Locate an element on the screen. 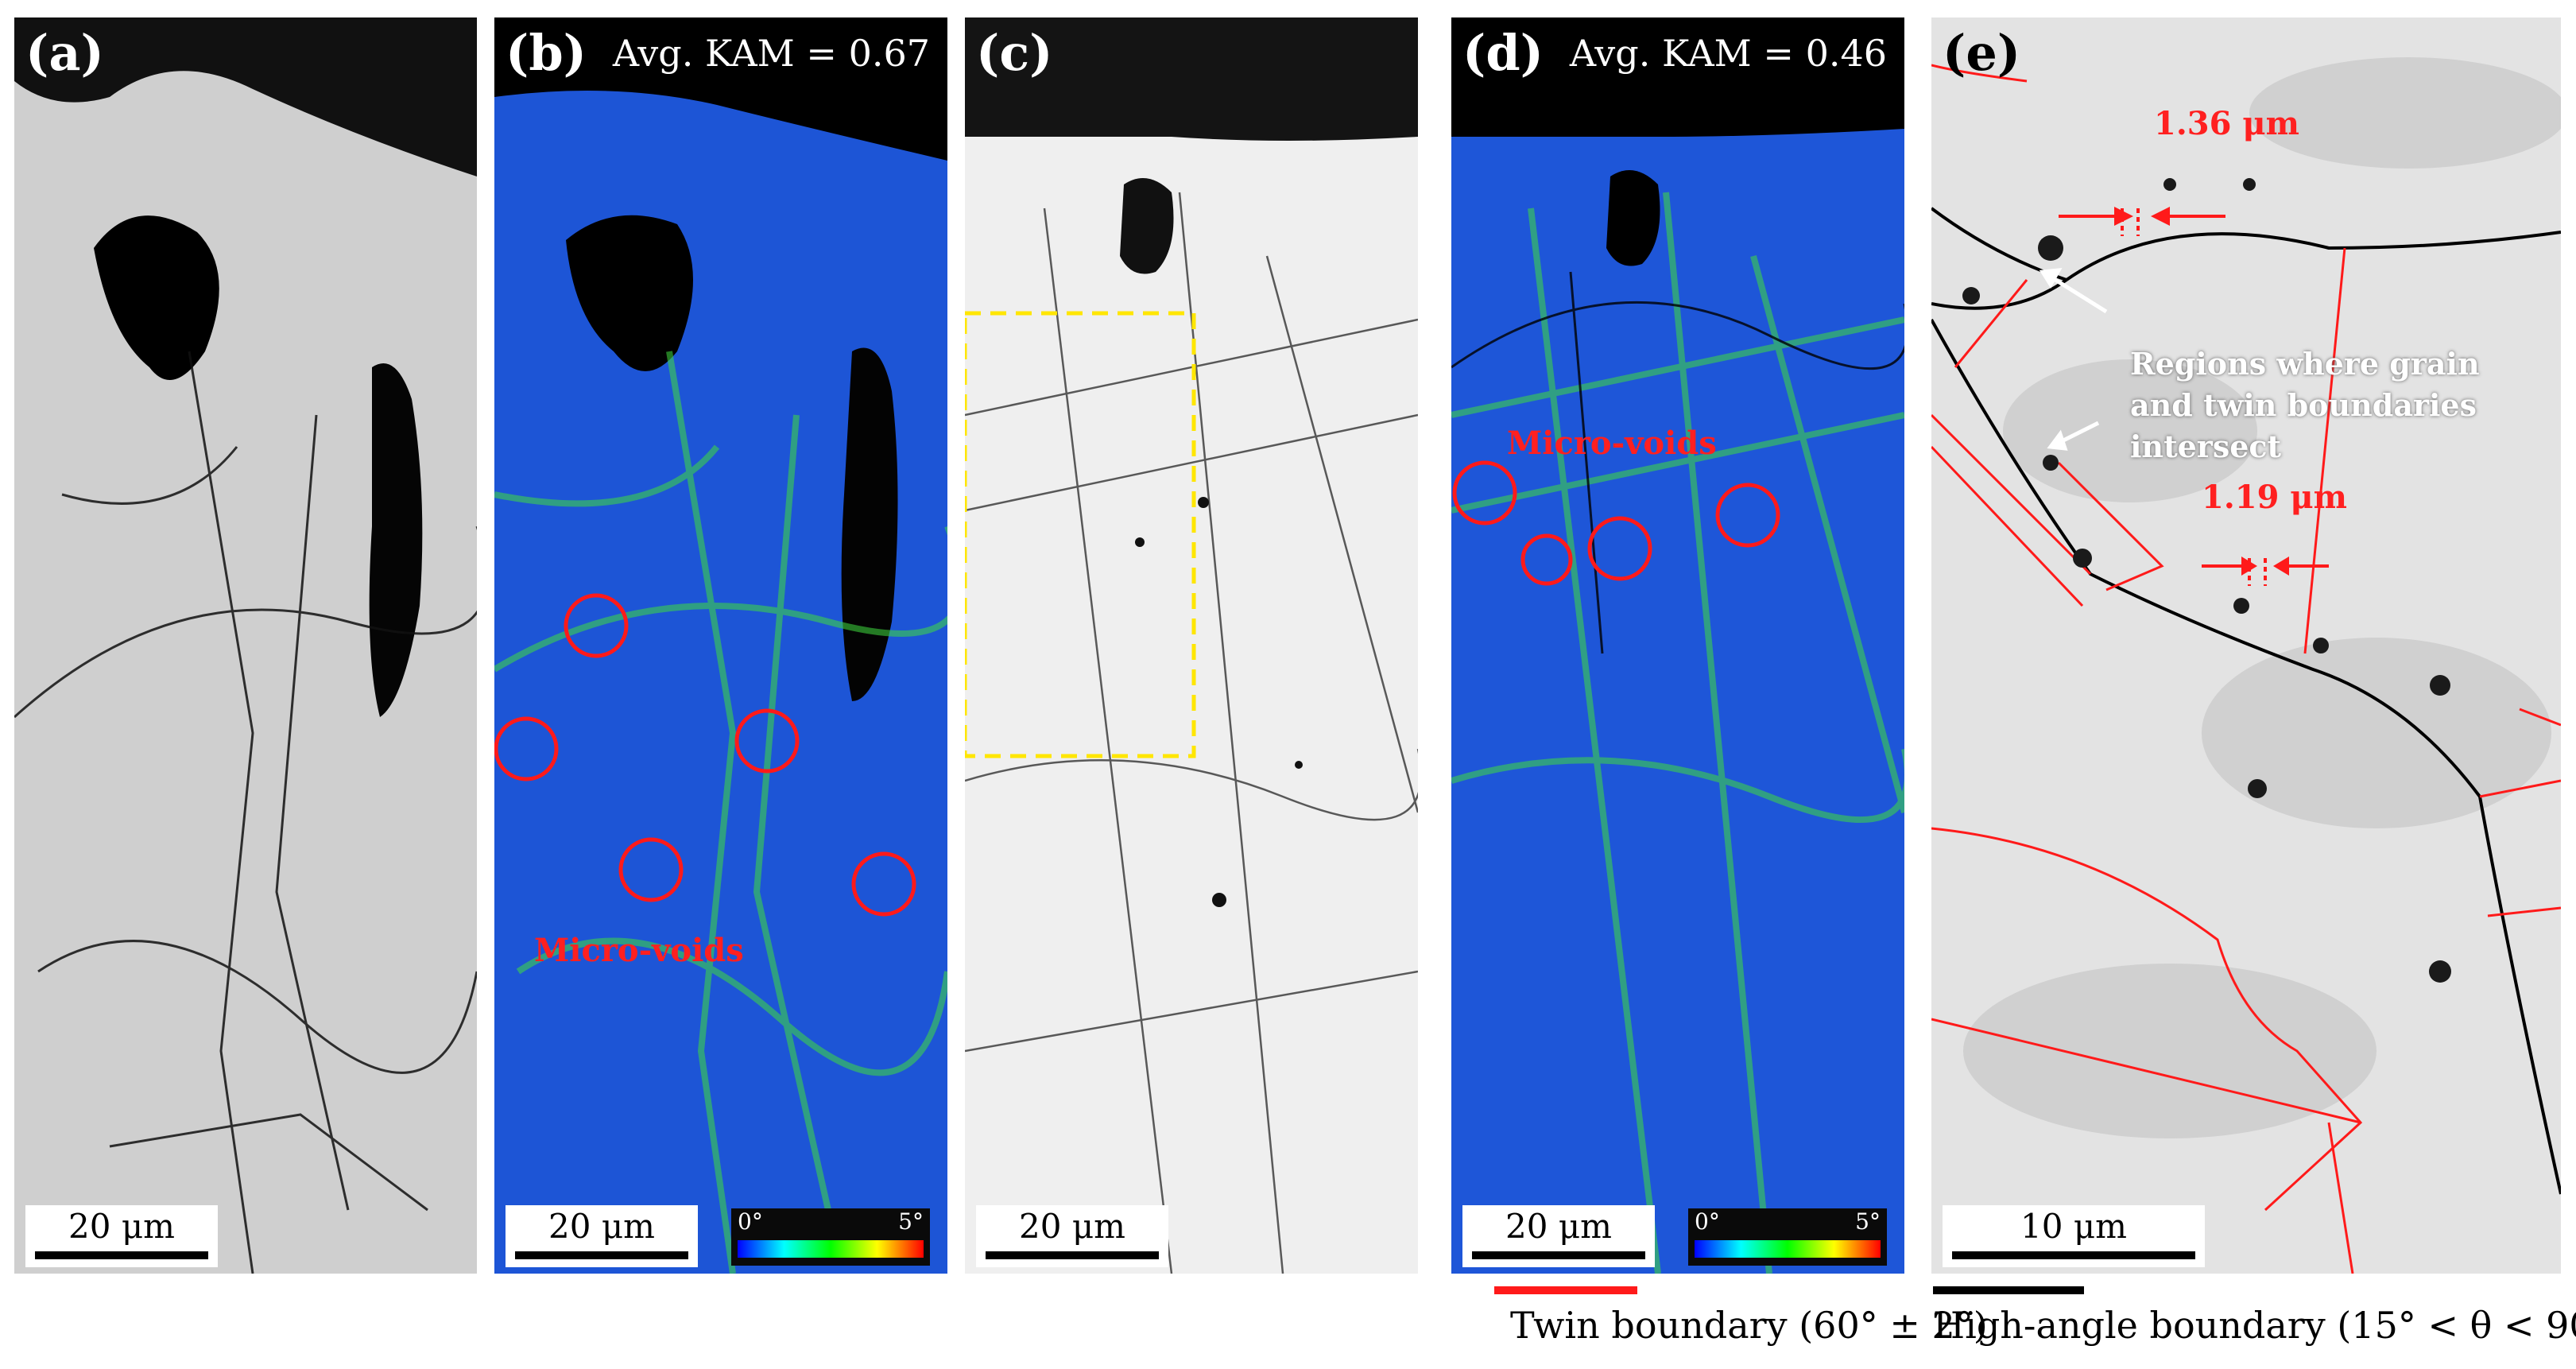 This screenshot has height=1369, width=2576. avg-kam-d: Avg. KAM = 0.46 is located at coordinates (1728, 53).